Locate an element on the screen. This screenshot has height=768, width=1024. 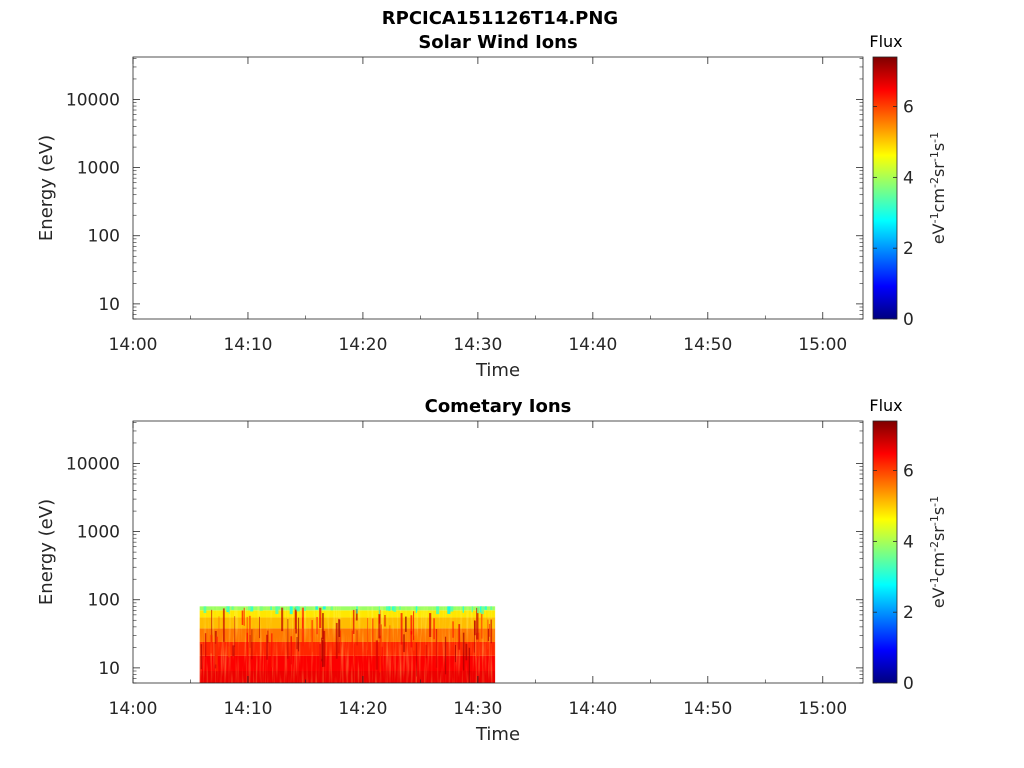
y-tick-label: 100 is located at coordinates (104, 601).